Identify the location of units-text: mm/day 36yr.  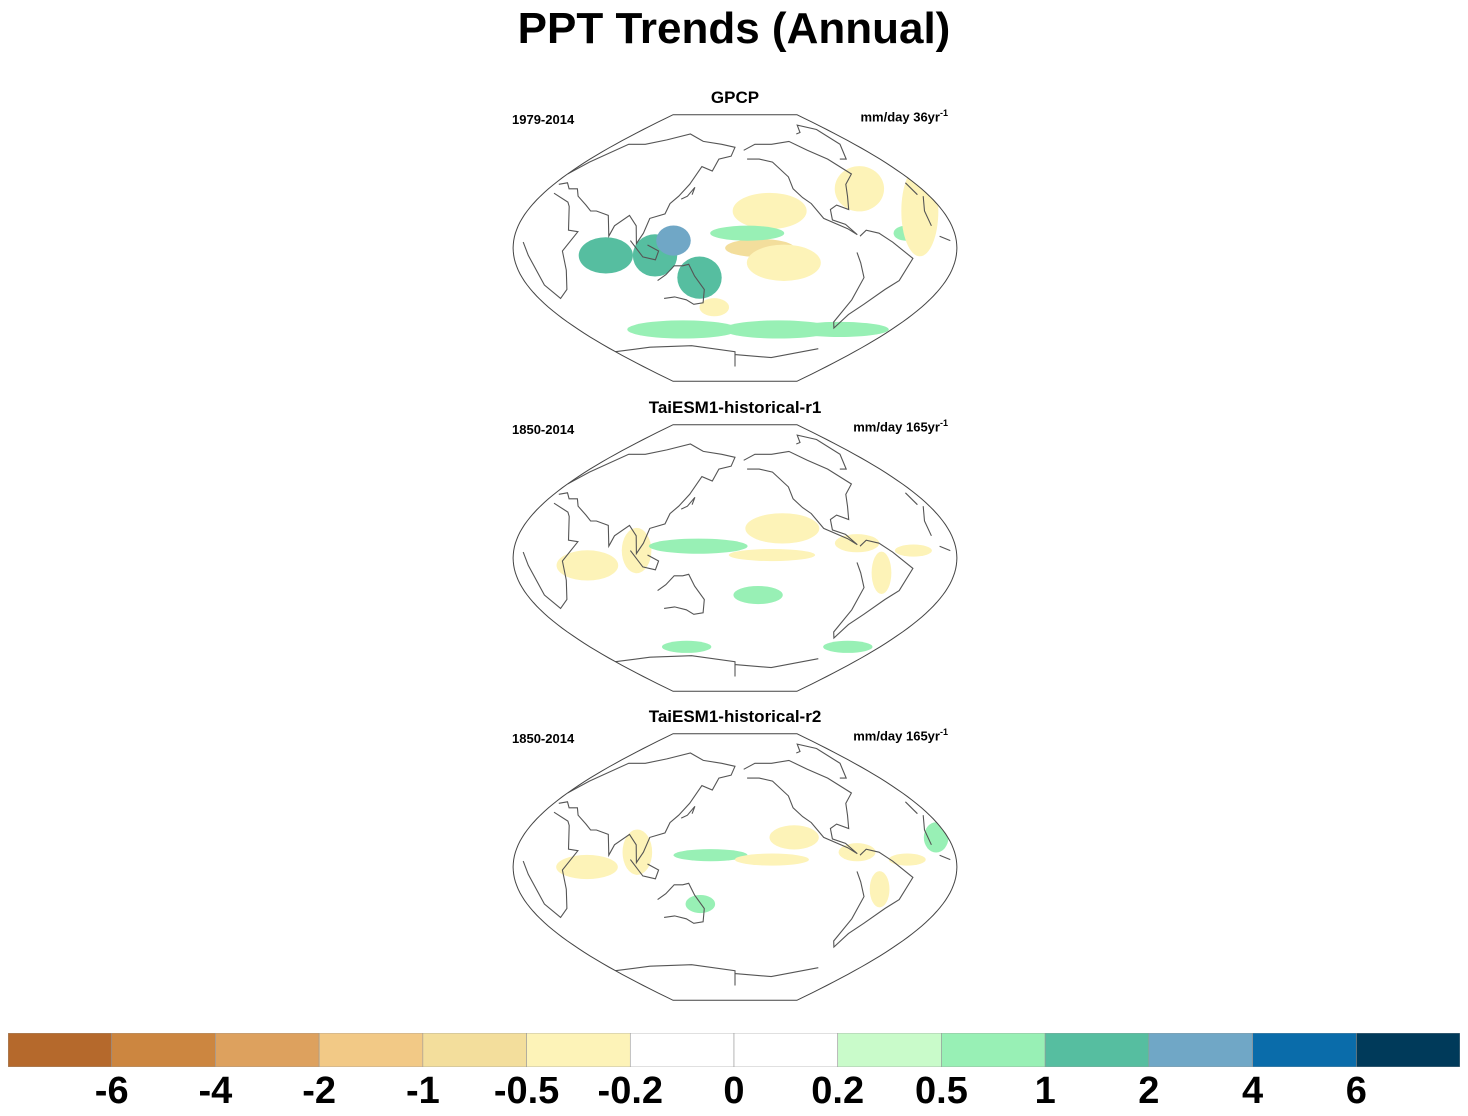
(900, 117).